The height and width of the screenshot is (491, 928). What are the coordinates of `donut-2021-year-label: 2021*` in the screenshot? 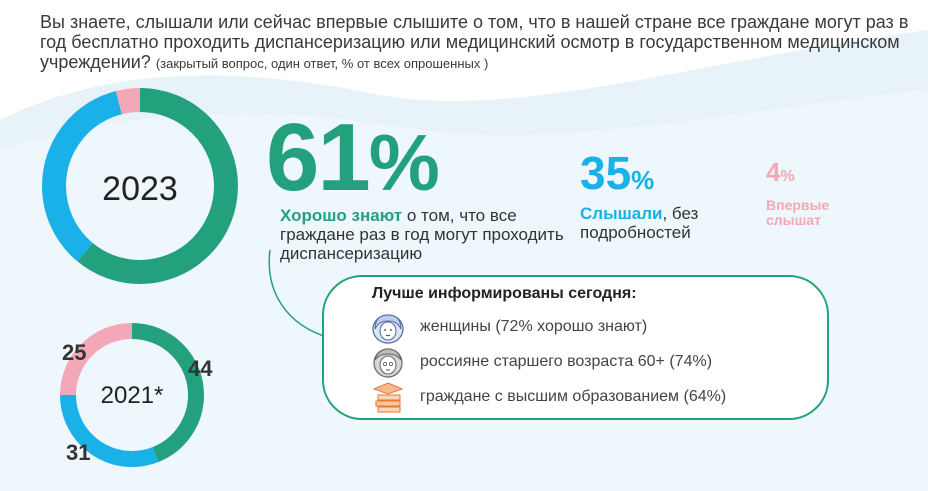 It's located at (132, 395).